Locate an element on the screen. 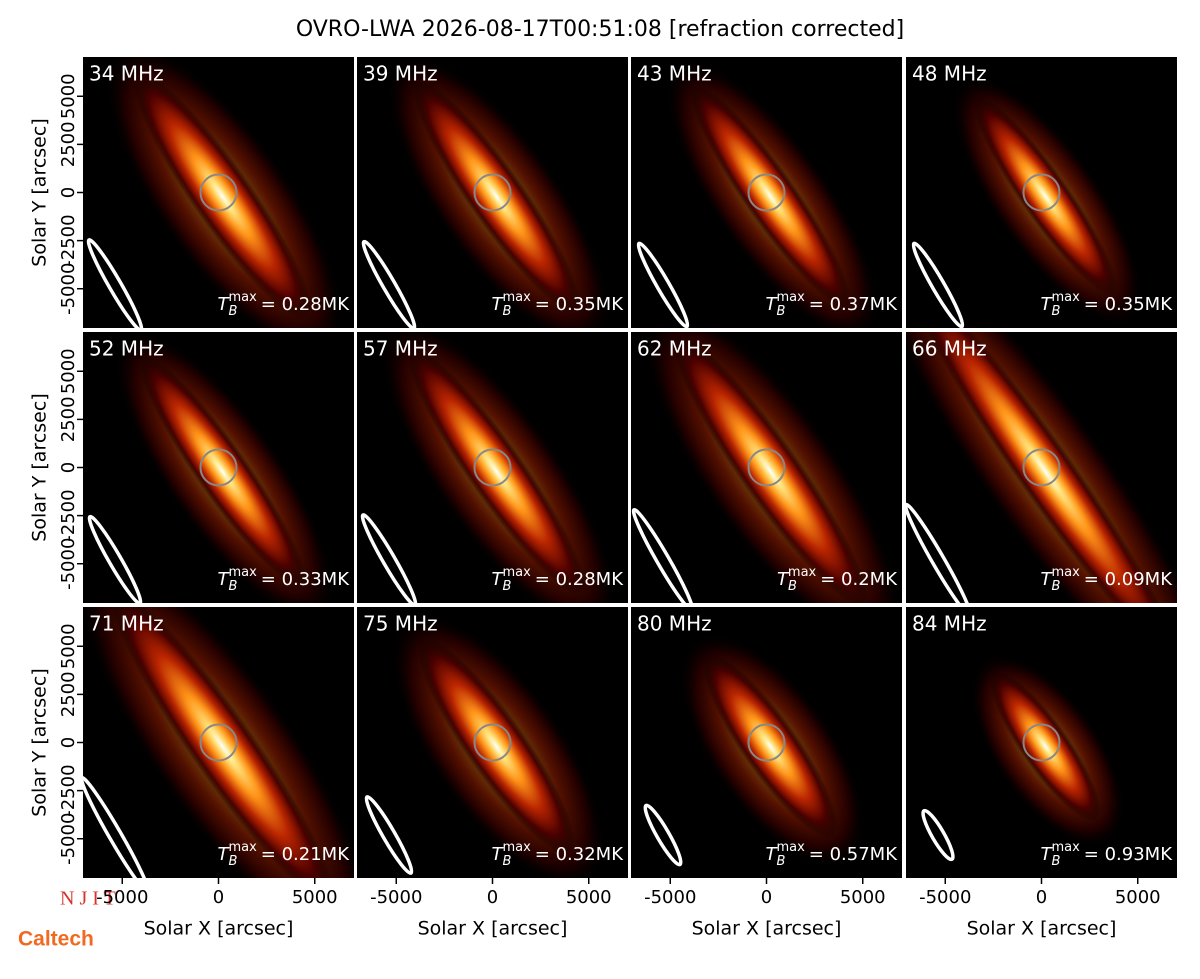  tb-value: = 0.2MK is located at coordinates (859, 579).